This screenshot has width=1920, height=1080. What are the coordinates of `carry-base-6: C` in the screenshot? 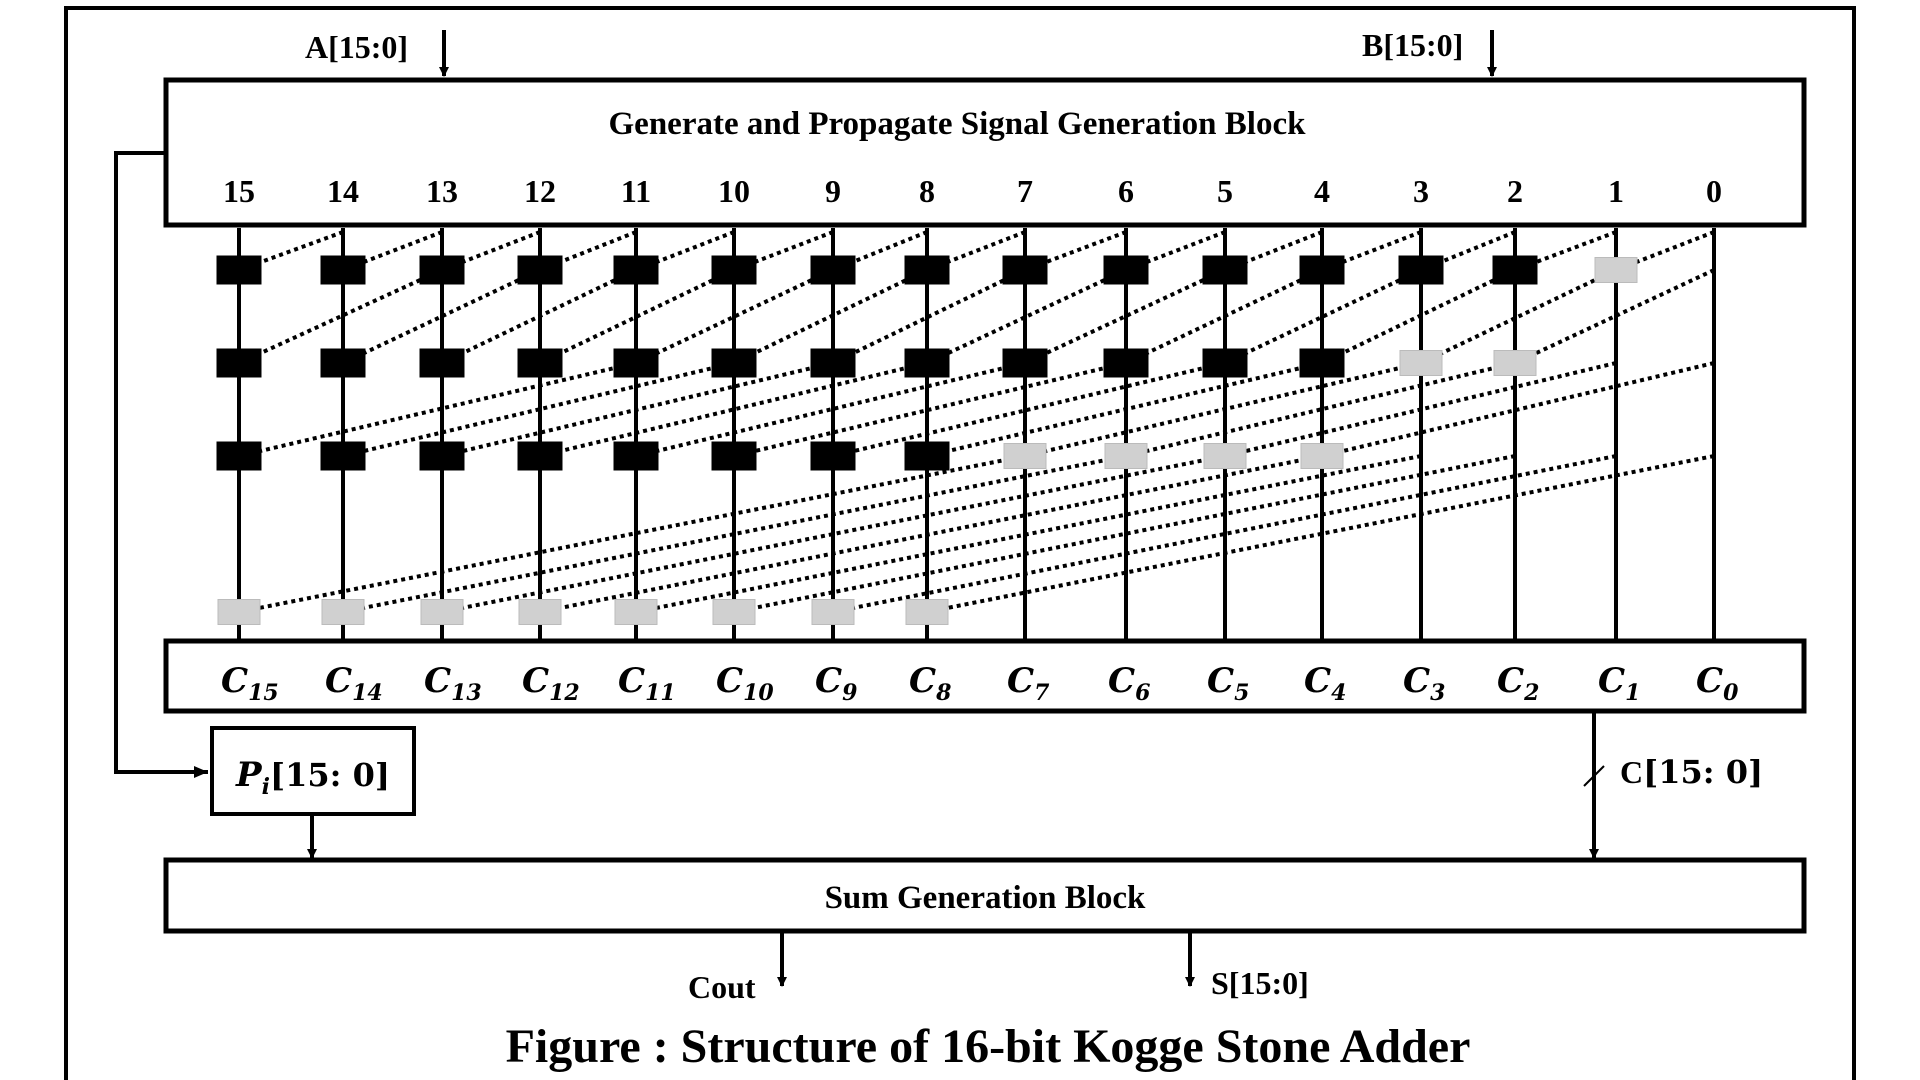 It's located at (1121, 681).